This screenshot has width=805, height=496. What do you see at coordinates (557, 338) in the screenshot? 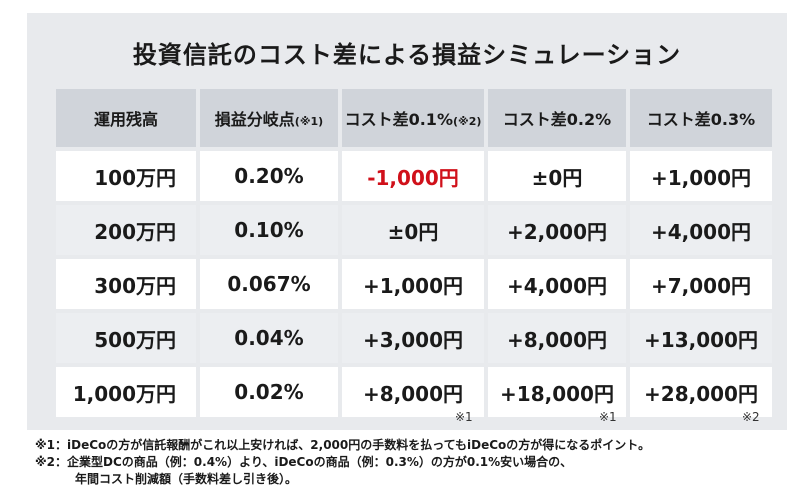
I see `cell-cost-diff-02: +8,000円` at bounding box center [557, 338].